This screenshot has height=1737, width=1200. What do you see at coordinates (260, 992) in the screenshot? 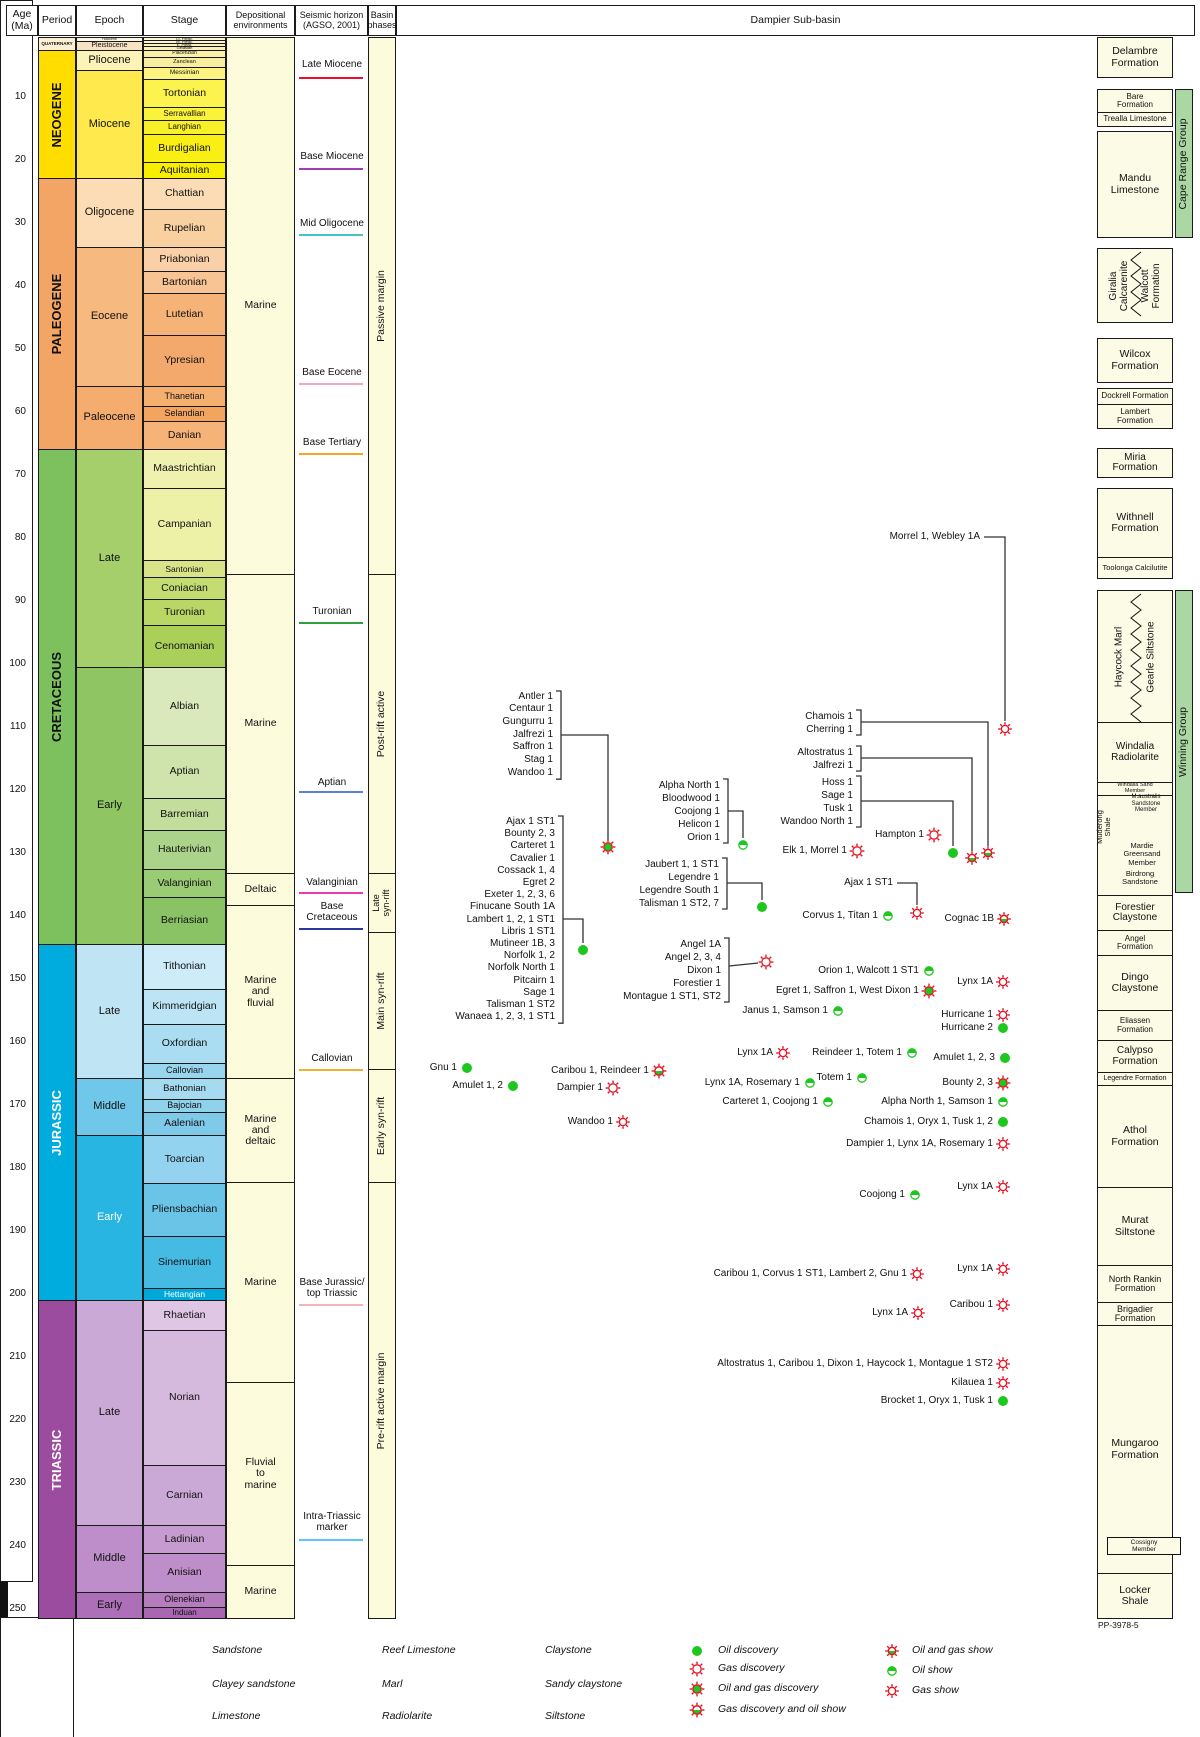
I see `dep-env-cell-3: Marine and fluvial` at bounding box center [260, 992].